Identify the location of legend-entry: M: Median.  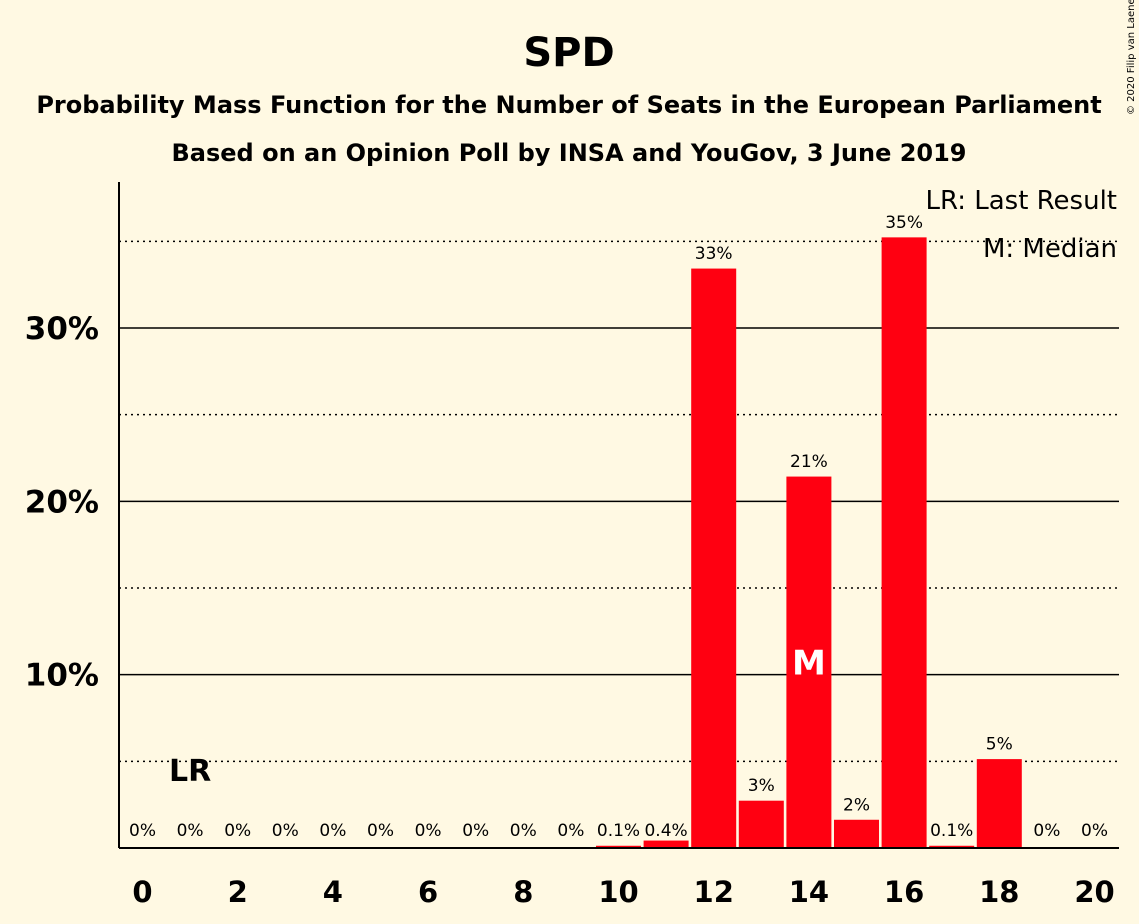
(1050, 249).